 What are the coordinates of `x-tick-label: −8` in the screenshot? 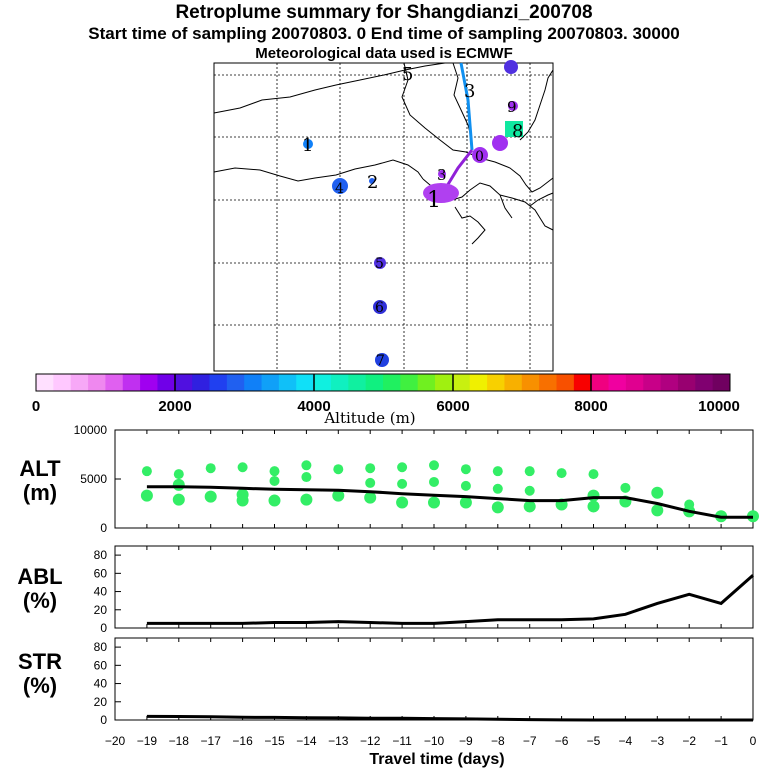 It's located at (498, 741).